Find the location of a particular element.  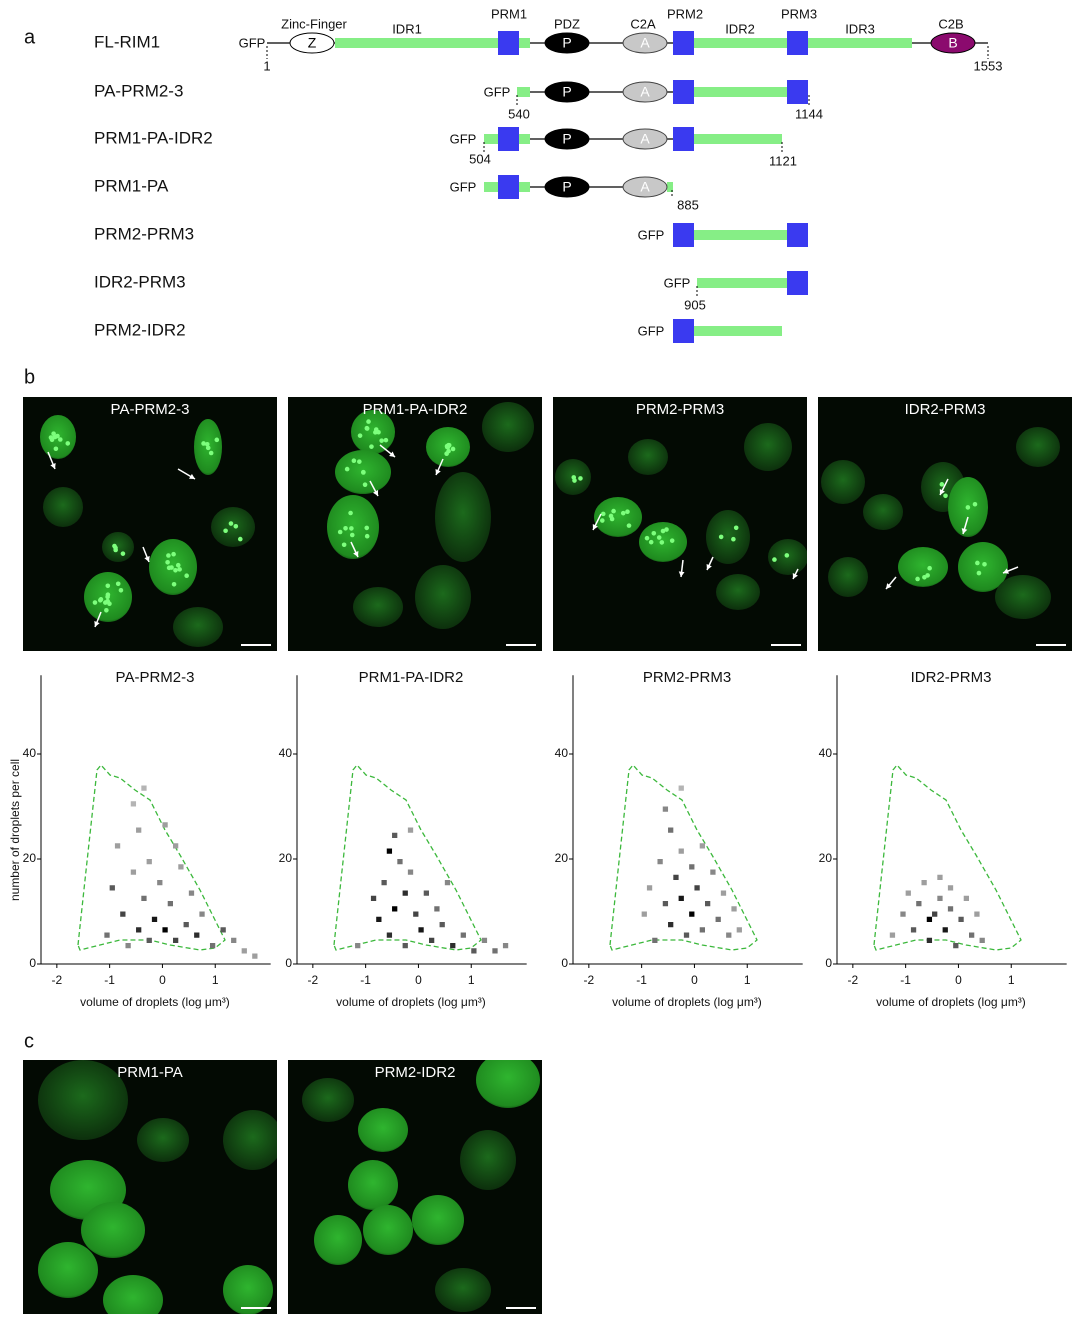

y-tick-label: 0 is located at coordinates (32, 963).